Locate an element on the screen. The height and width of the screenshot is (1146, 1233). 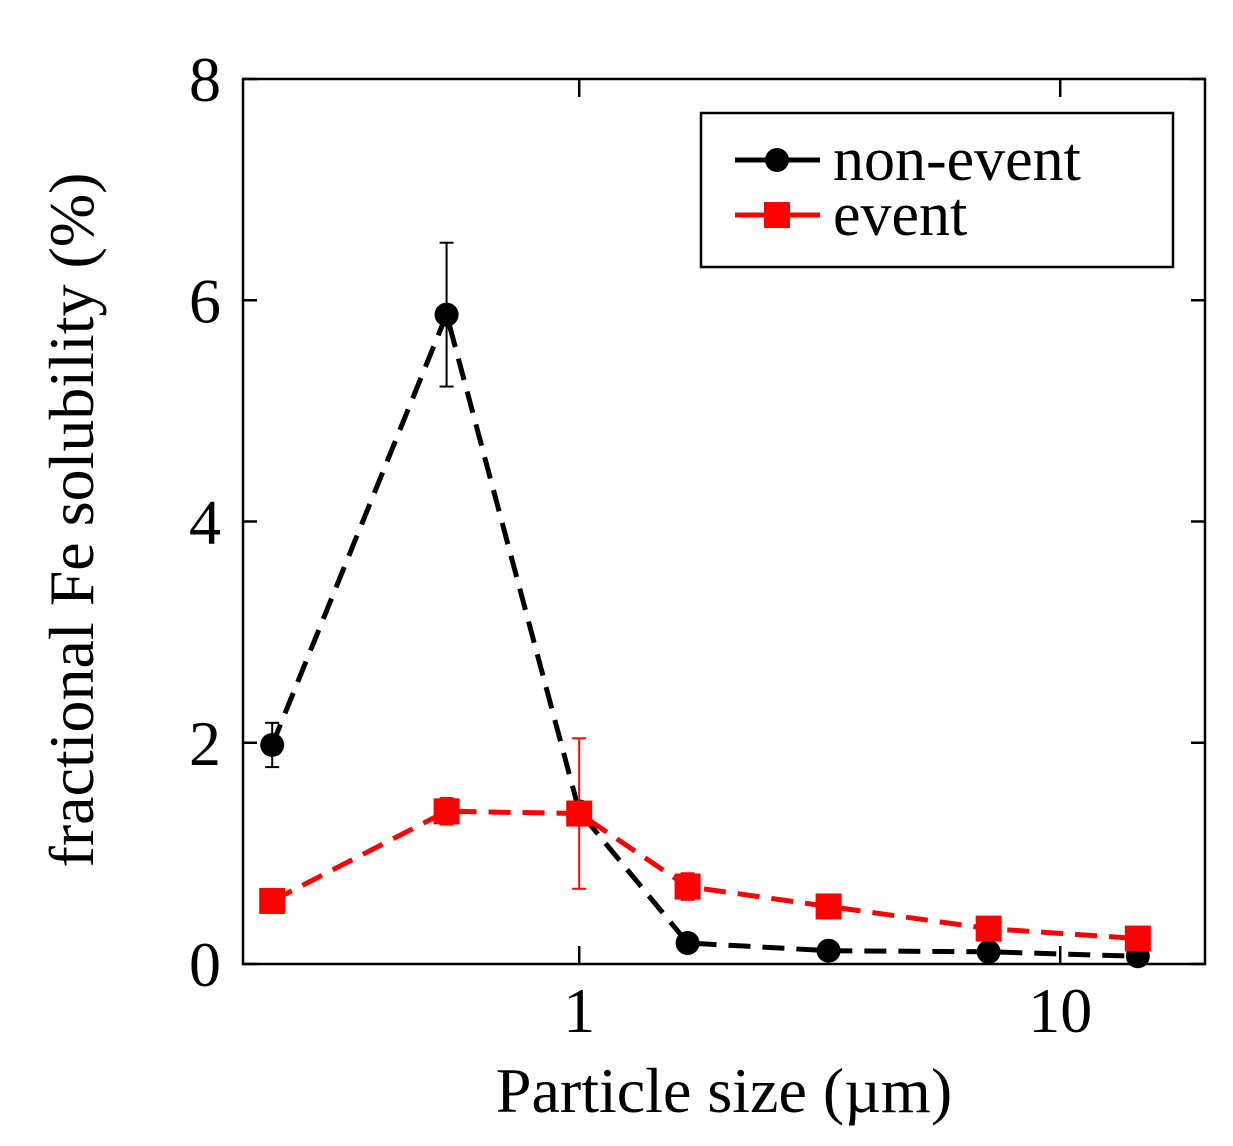
y-tick-label: 2 is located at coordinates (205, 743).